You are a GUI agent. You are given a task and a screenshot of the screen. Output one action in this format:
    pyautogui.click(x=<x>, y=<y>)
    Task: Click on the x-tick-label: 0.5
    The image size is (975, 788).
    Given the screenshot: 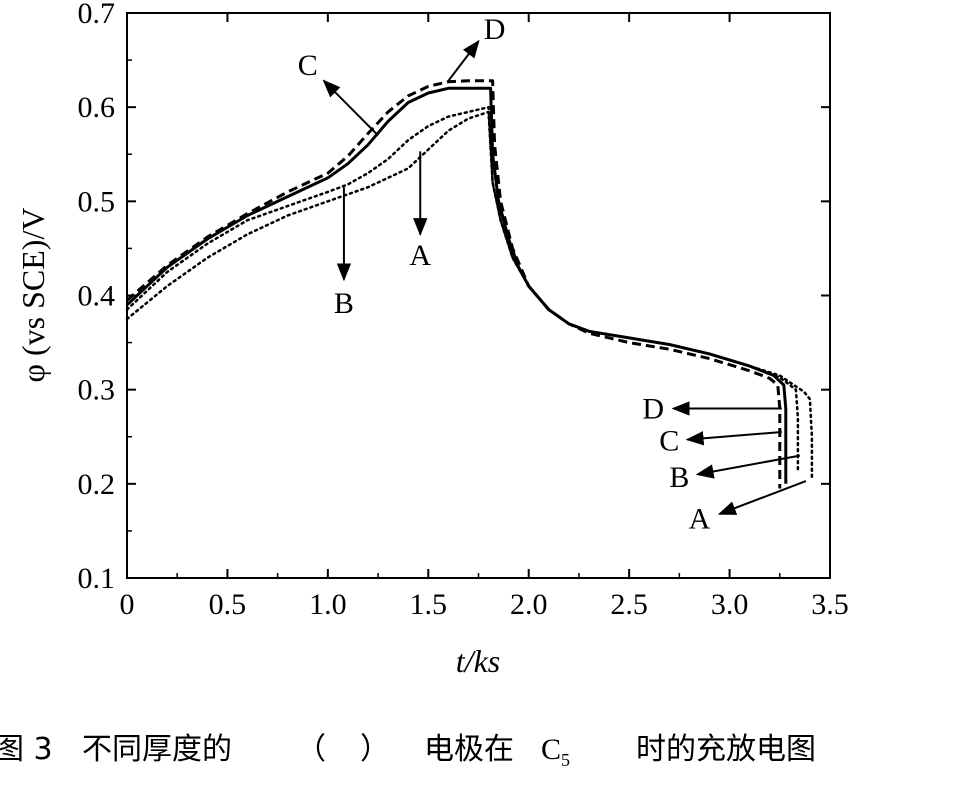 What is the action you would take?
    pyautogui.click(x=228, y=604)
    